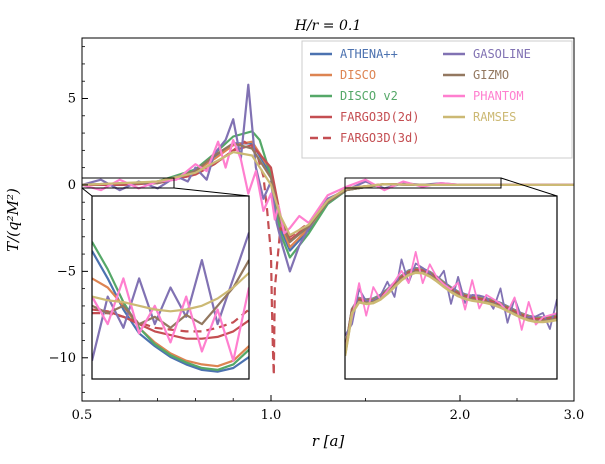 This screenshot has width=605, height=464. Describe the element at coordinates (319, 187) in the screenshot. I see `zoom-indicators` at that location.